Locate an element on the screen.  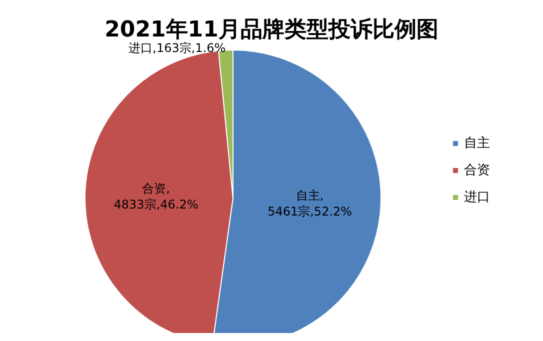
chart-title: 2021年11月品牌类型投诉比例图 is located at coordinates (271, 30).